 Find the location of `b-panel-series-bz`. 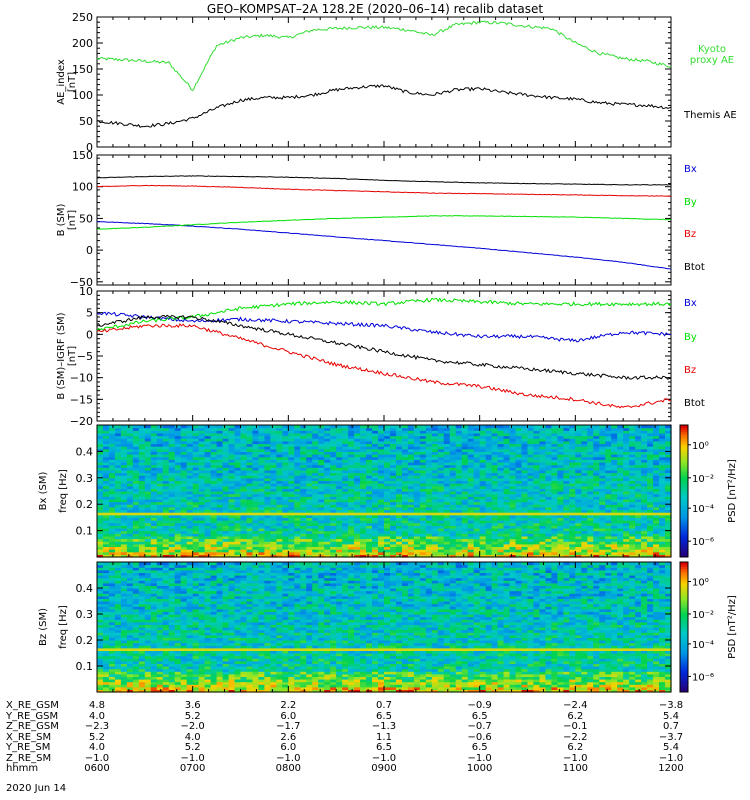

b-panel-series-bz is located at coordinates (384, 190).